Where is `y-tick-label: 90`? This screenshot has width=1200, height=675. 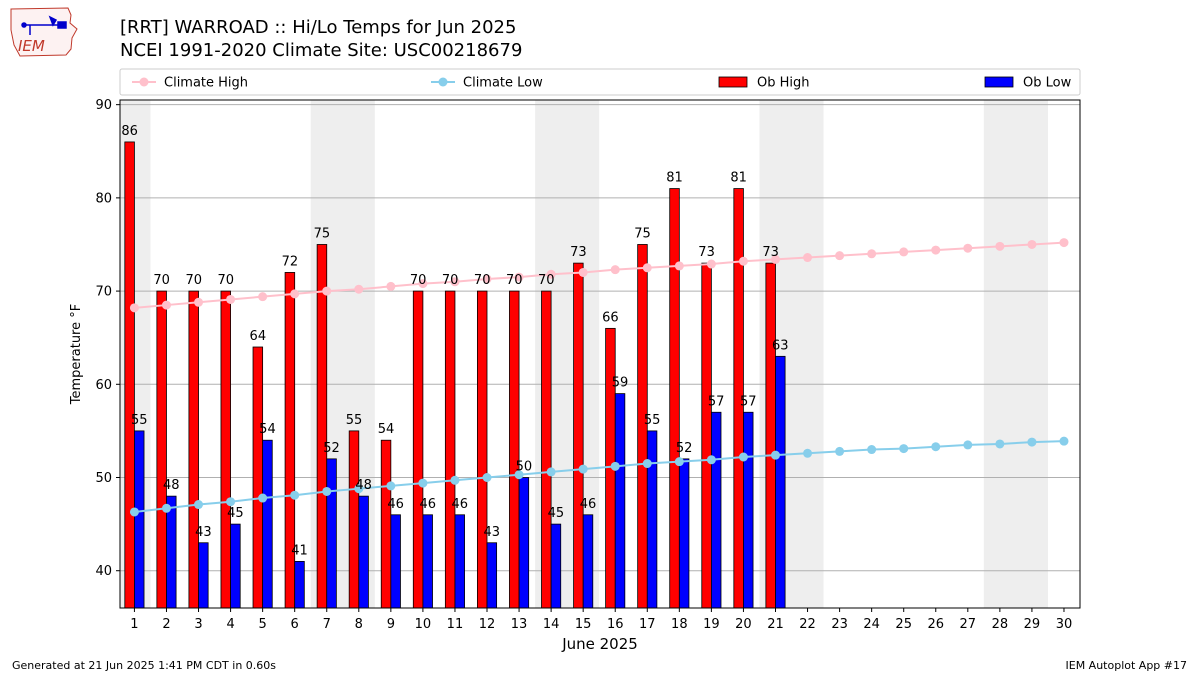
y-tick-label: 90 is located at coordinates (103, 105).